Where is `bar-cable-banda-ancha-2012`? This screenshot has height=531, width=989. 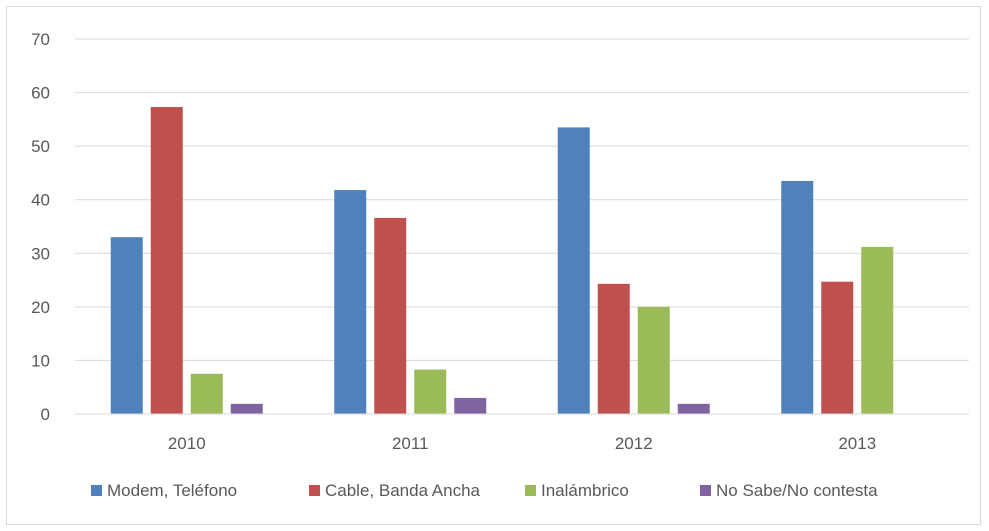
bar-cable-banda-ancha-2012 is located at coordinates (613, 348).